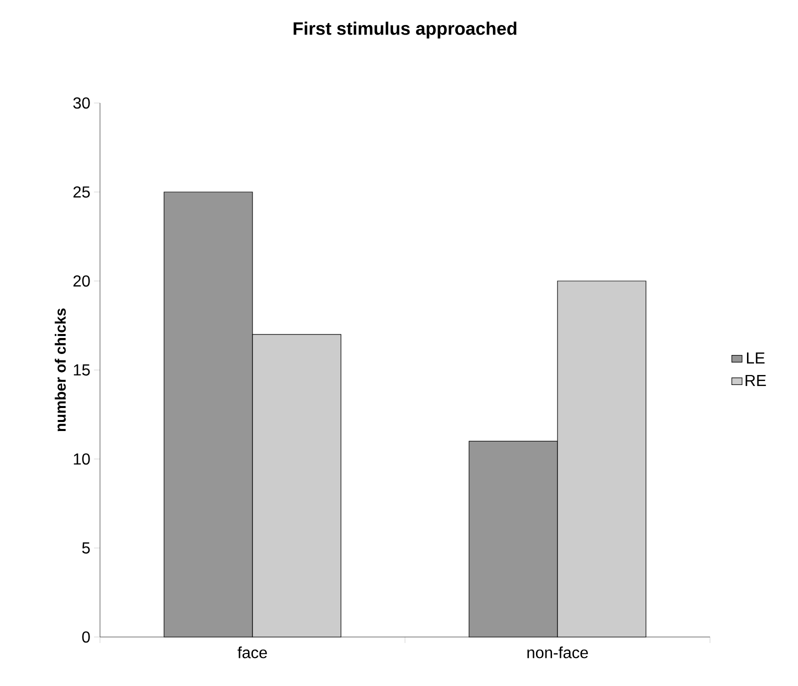 This screenshot has height=686, width=798. Describe the element at coordinates (82, 459) in the screenshot. I see `y-tick-label: 10` at that location.